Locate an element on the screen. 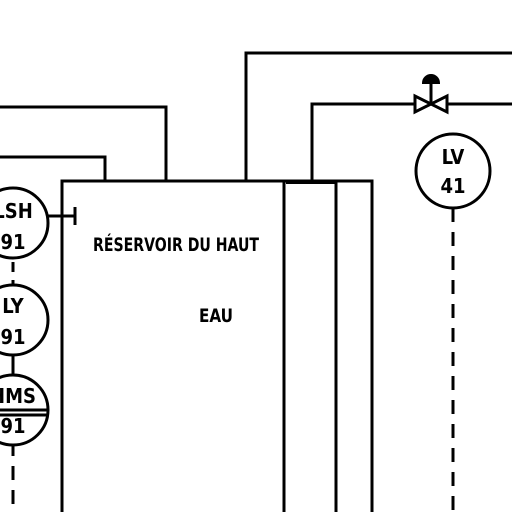  tank-content-label: EAU is located at coordinates (216, 316).